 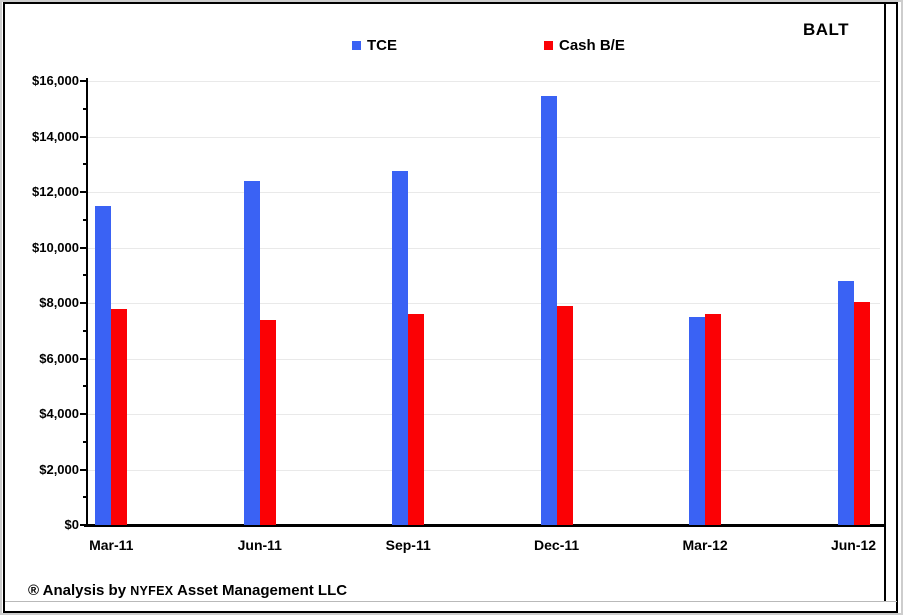 I want to click on x-tick-label-mar-11: Mar-11, so click(x=111, y=545).